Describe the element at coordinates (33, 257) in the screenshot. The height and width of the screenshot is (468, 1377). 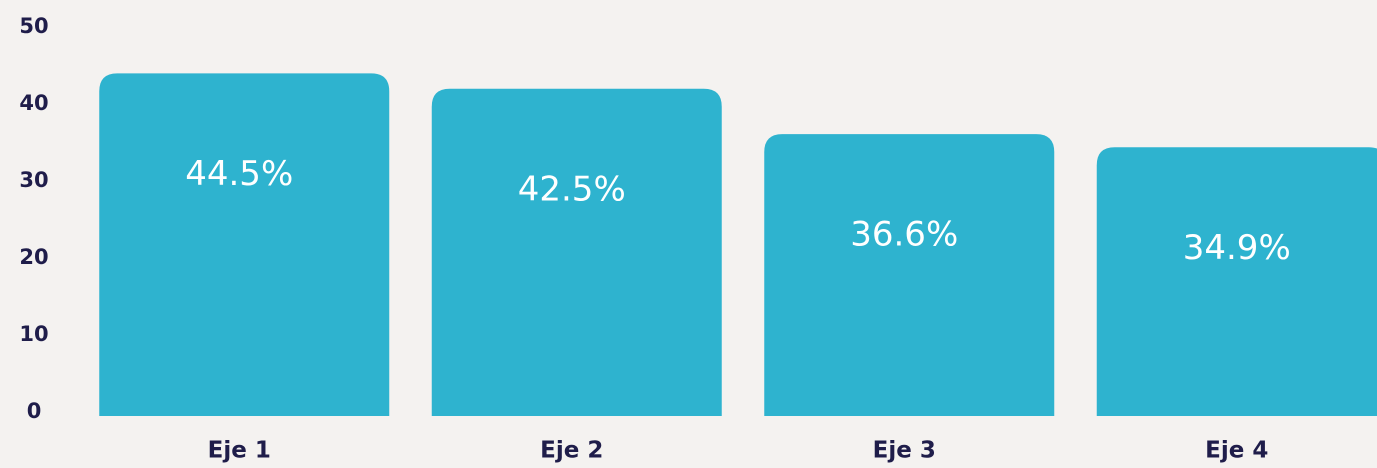
I see `y-tick-label: 20` at that location.